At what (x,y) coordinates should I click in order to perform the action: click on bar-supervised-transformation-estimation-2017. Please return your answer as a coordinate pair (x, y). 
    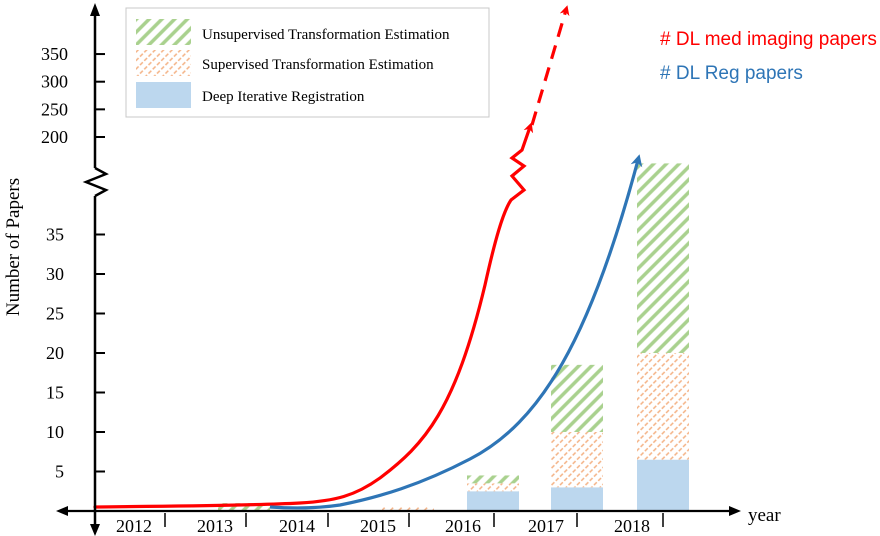
    Looking at the image, I should click on (577, 460).